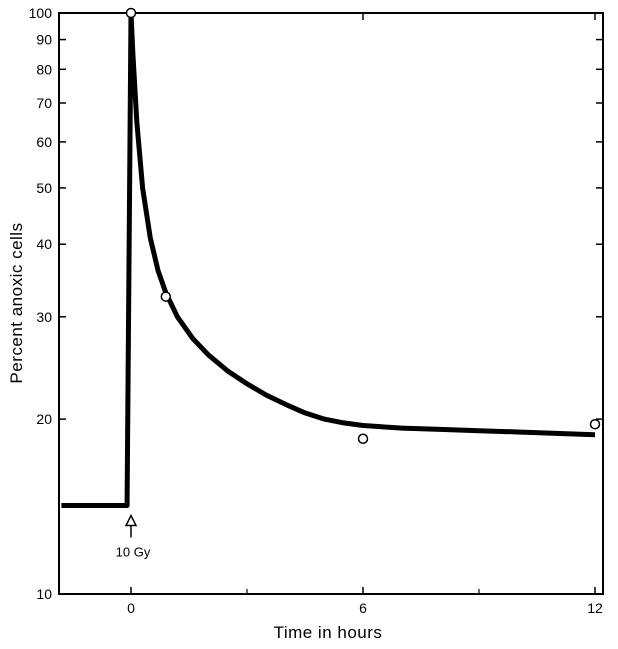 The width and height of the screenshot is (618, 649). I want to click on arrow-head-icon, so click(131, 520).